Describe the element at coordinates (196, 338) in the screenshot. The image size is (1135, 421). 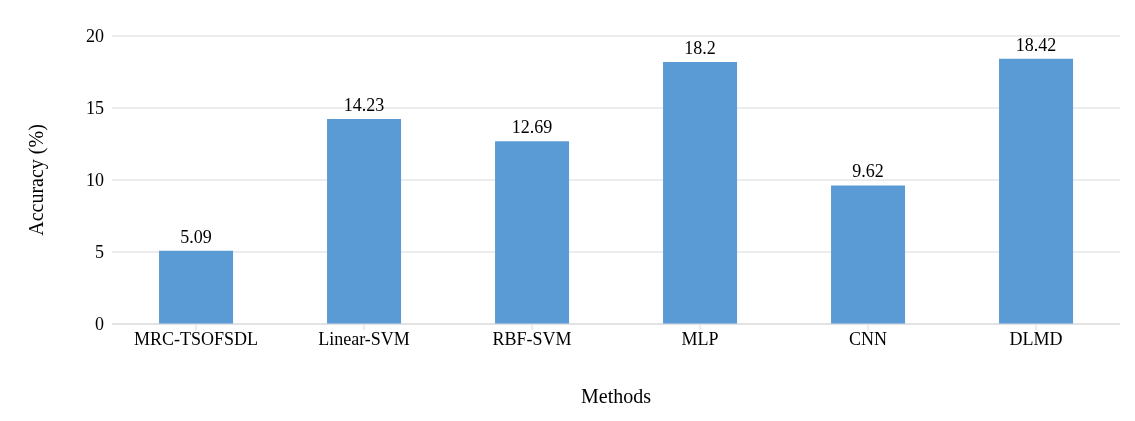
I see `x-tick-label: MRC-TSOFSDL` at that location.